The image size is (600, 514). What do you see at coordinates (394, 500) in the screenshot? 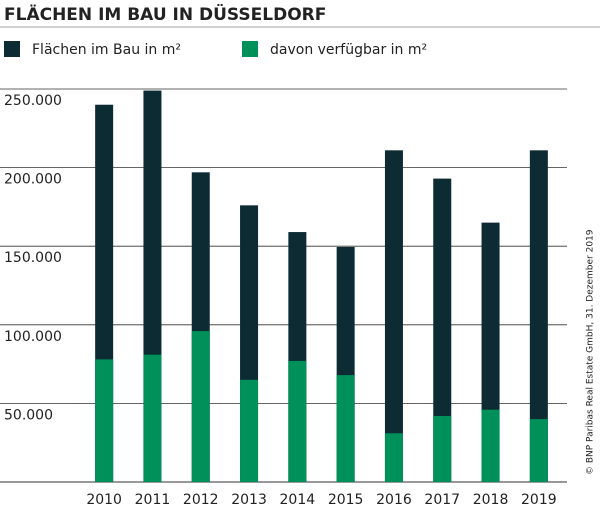
I see `x-tick-label: 2016` at bounding box center [394, 500].